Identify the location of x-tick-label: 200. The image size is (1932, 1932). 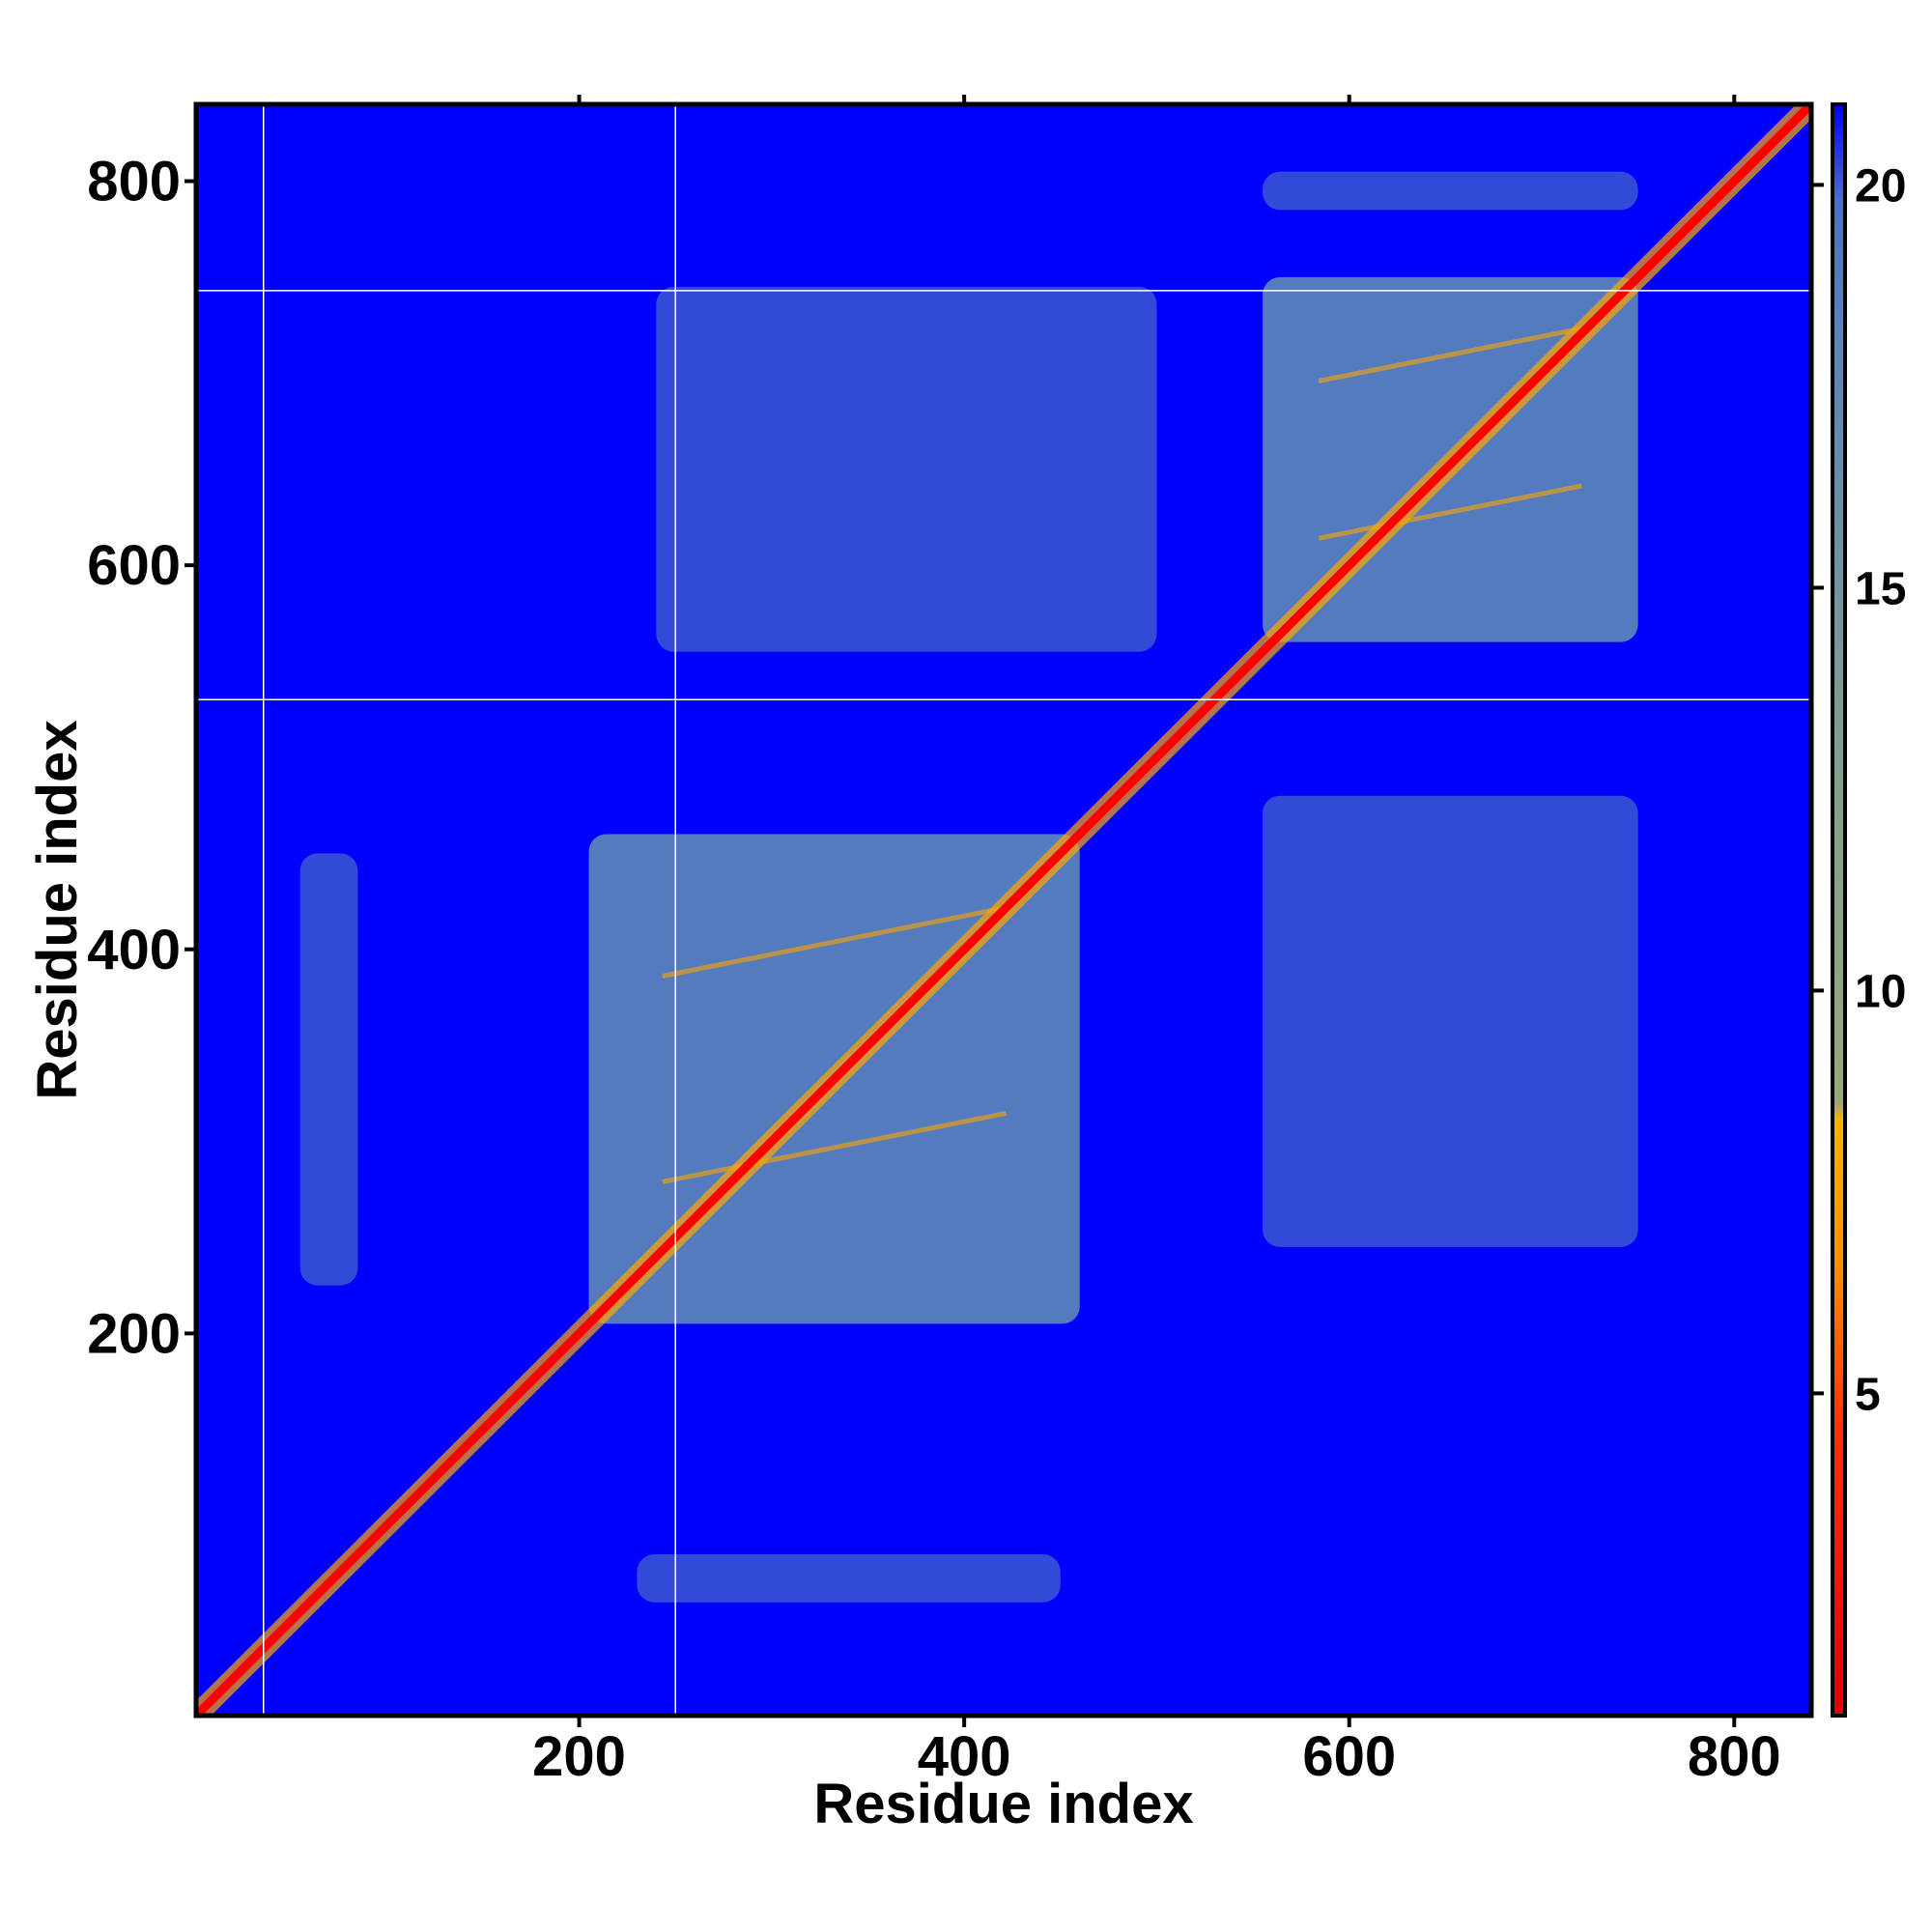
(579, 1756).